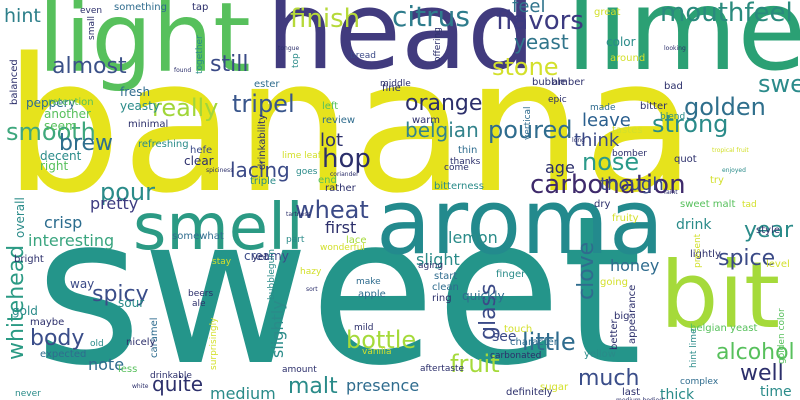  I want to click on word-fruit: fruit, so click(475, 364).